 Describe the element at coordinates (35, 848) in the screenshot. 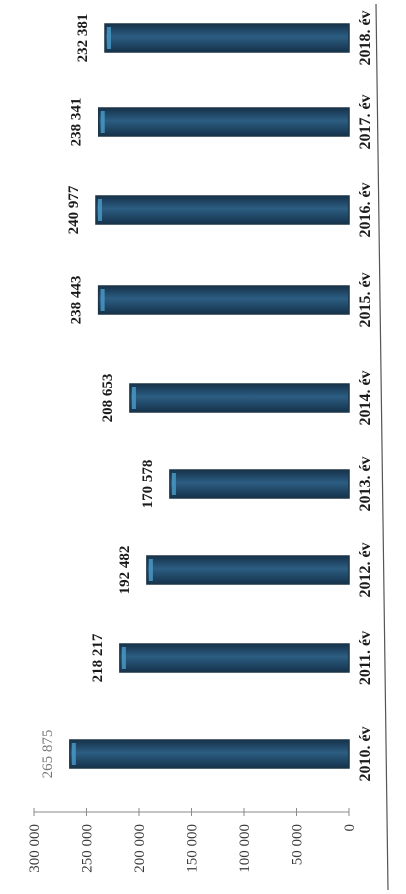

I see `value-axis-tick-label: 300 000` at that location.